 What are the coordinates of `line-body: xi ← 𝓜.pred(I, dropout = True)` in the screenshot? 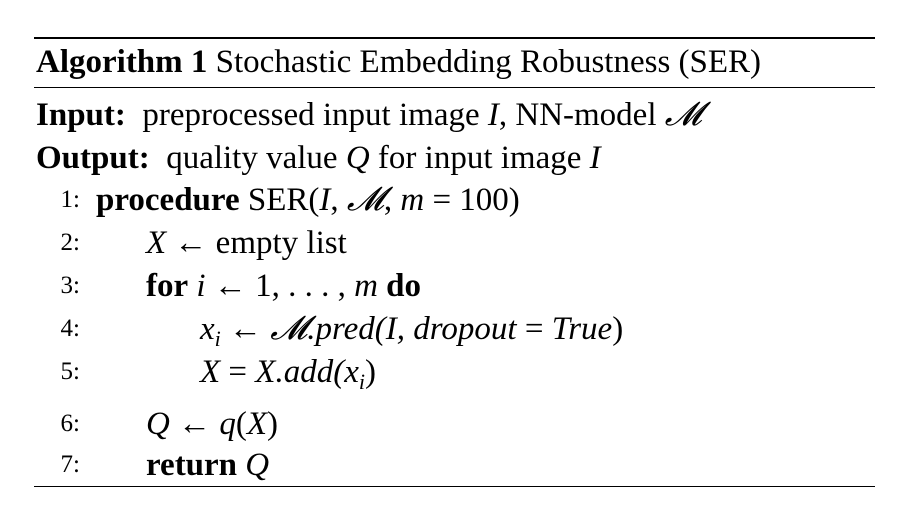 It's located at (411, 330).